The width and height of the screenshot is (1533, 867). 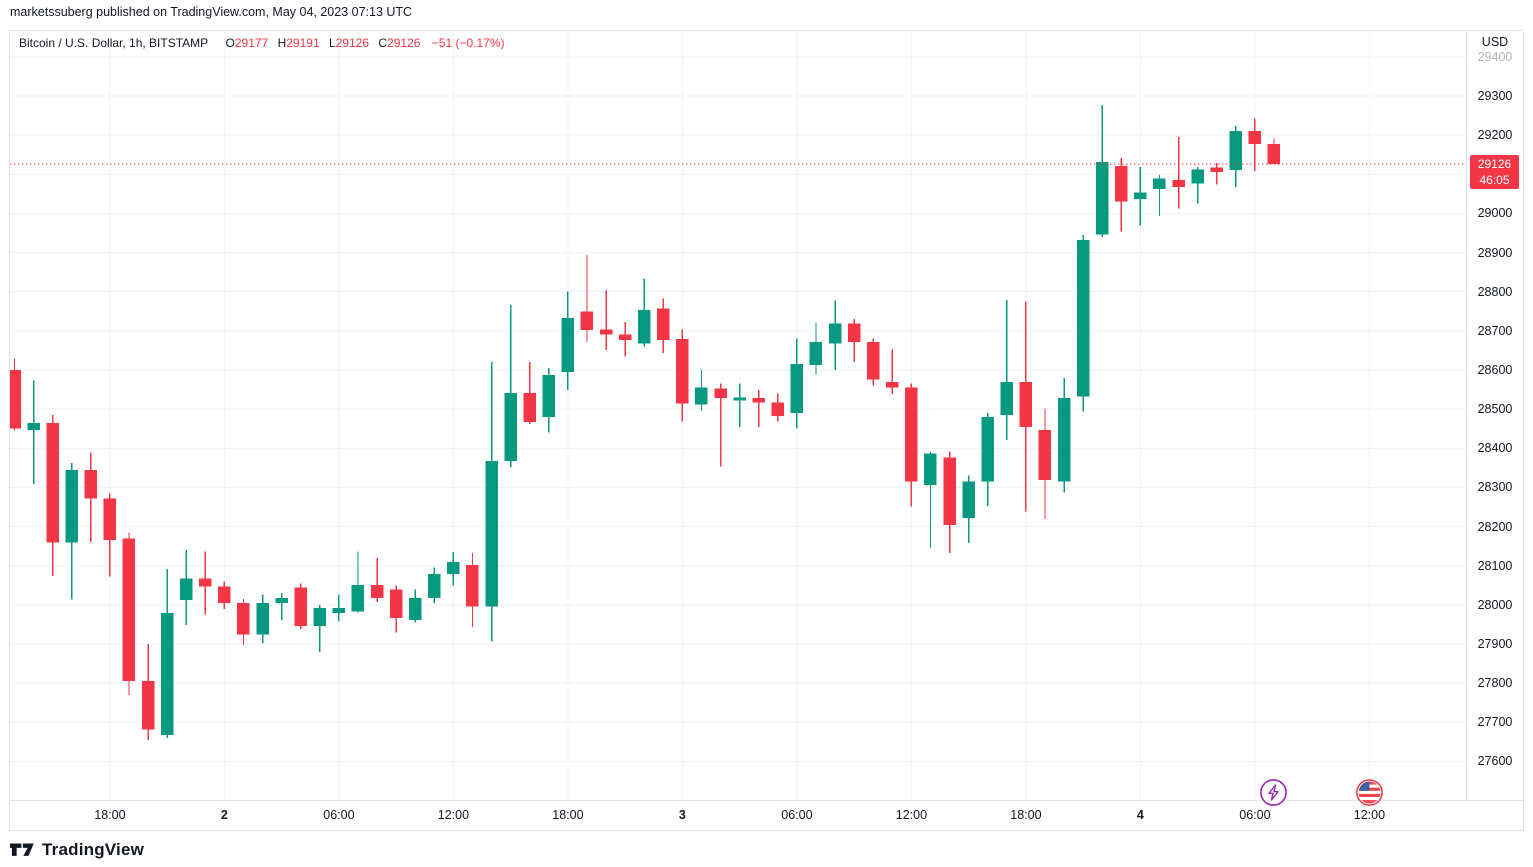 What do you see at coordinates (1494, 180) in the screenshot?
I see `bar-countdown: 46:05` at bounding box center [1494, 180].